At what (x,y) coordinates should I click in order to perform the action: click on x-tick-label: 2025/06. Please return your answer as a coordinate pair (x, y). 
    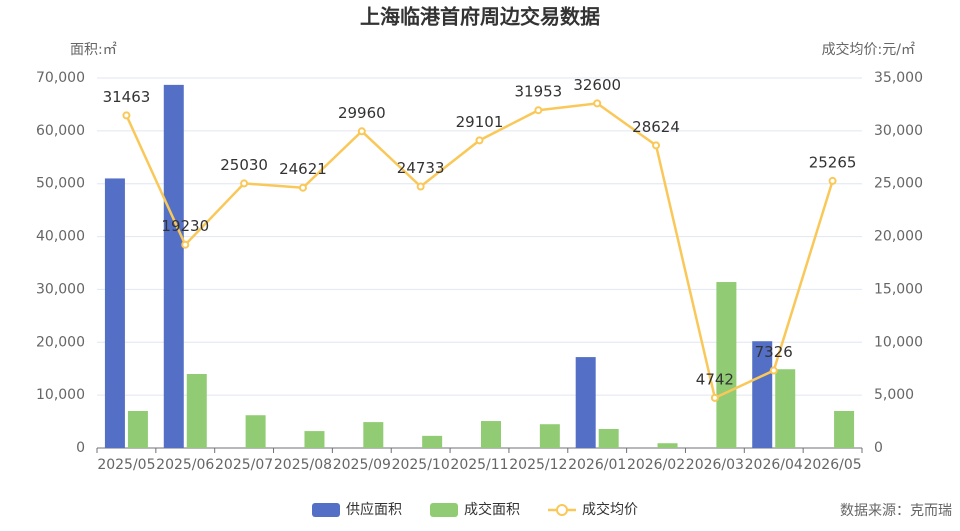
    Looking at the image, I should click on (185, 465).